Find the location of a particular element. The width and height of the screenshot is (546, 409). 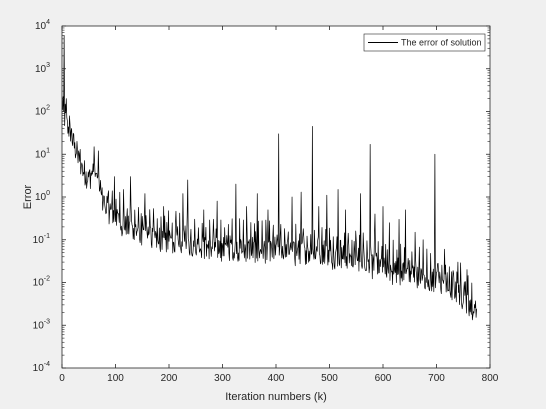

y-tick-label: 10⁻⁴ is located at coordinates (41, 367).